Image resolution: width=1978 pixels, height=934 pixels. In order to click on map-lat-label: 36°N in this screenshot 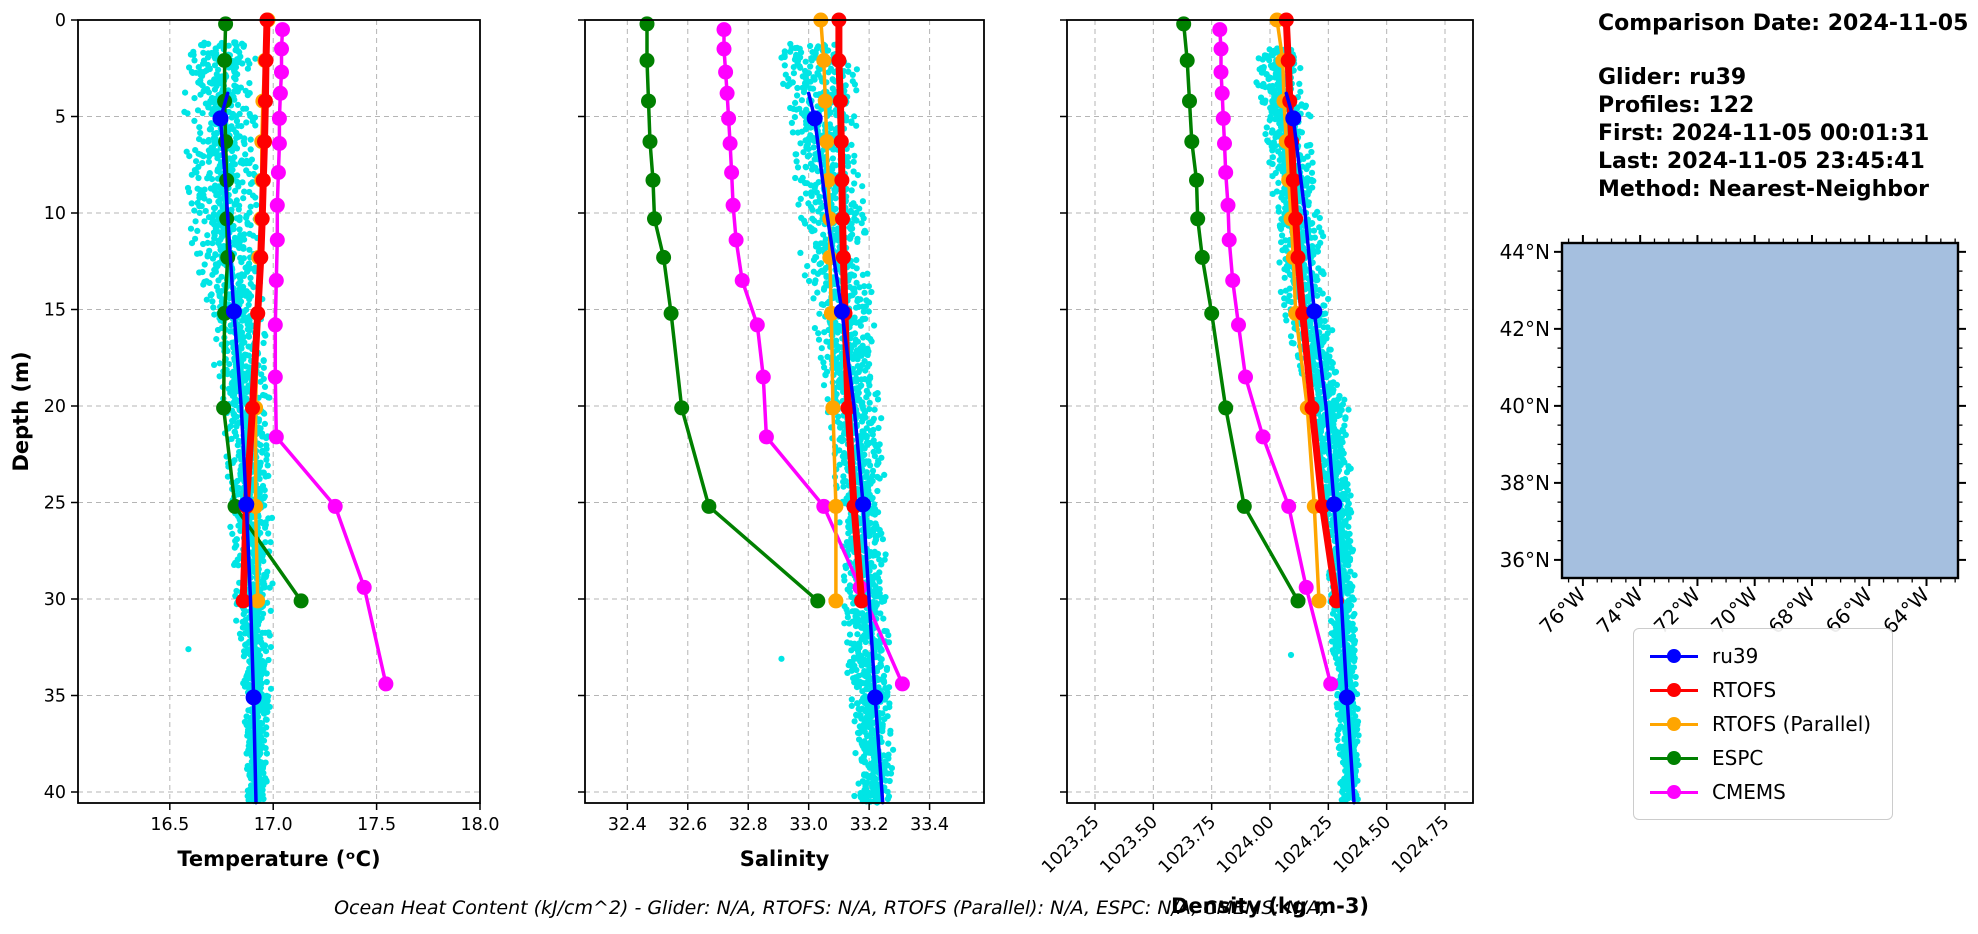, I will do `click(1525, 560)`.